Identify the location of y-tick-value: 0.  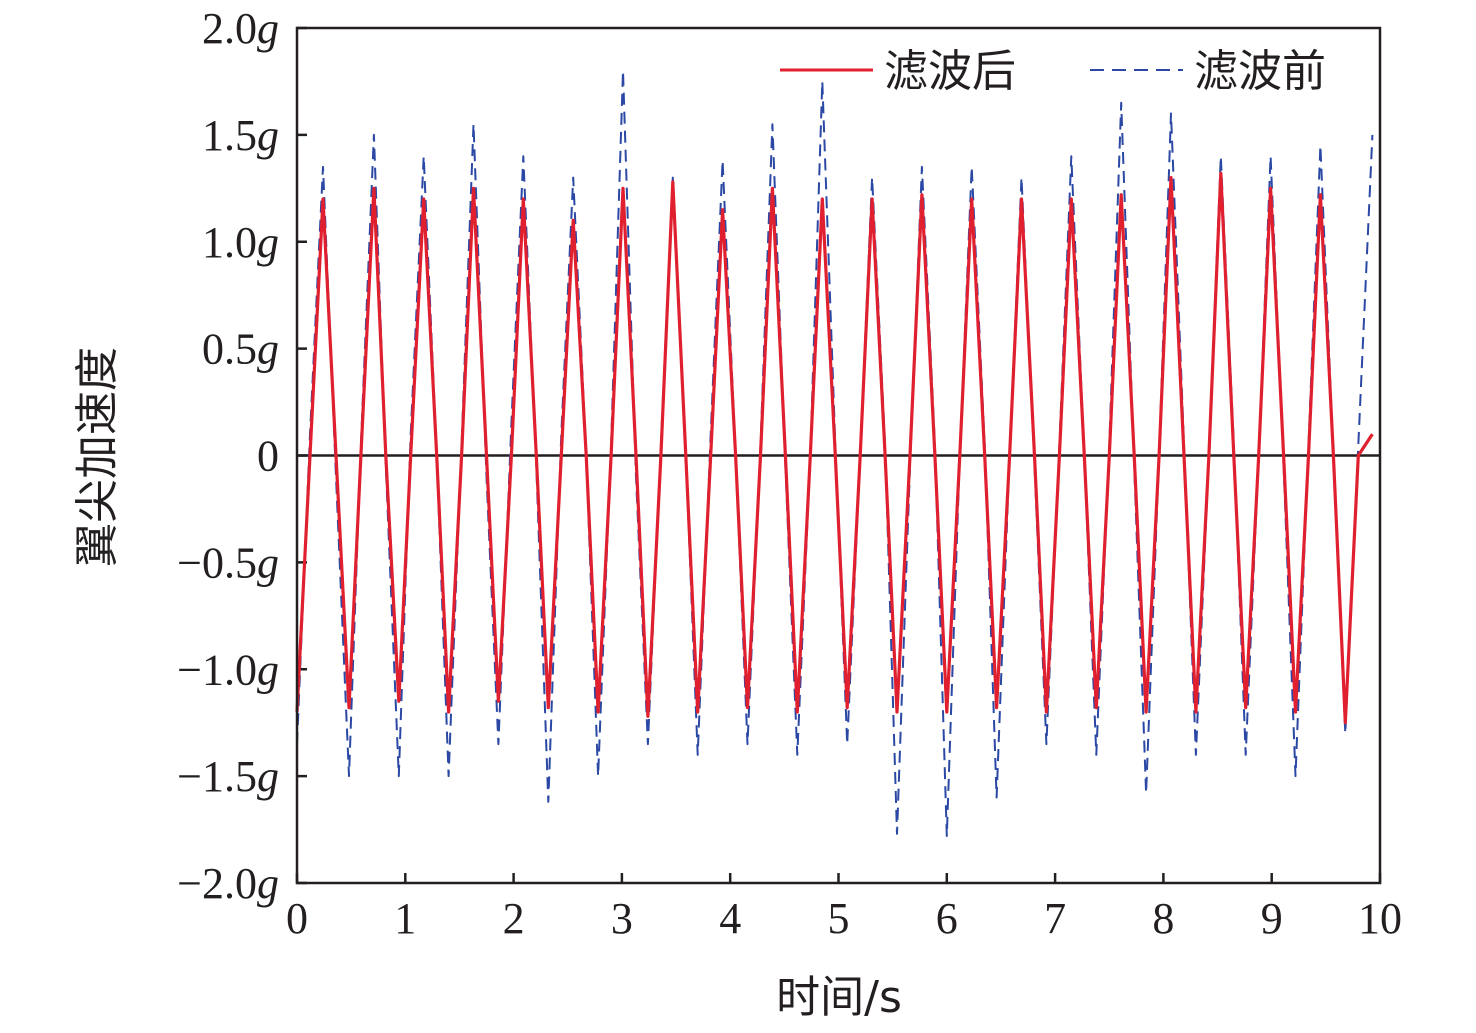
(268, 456).